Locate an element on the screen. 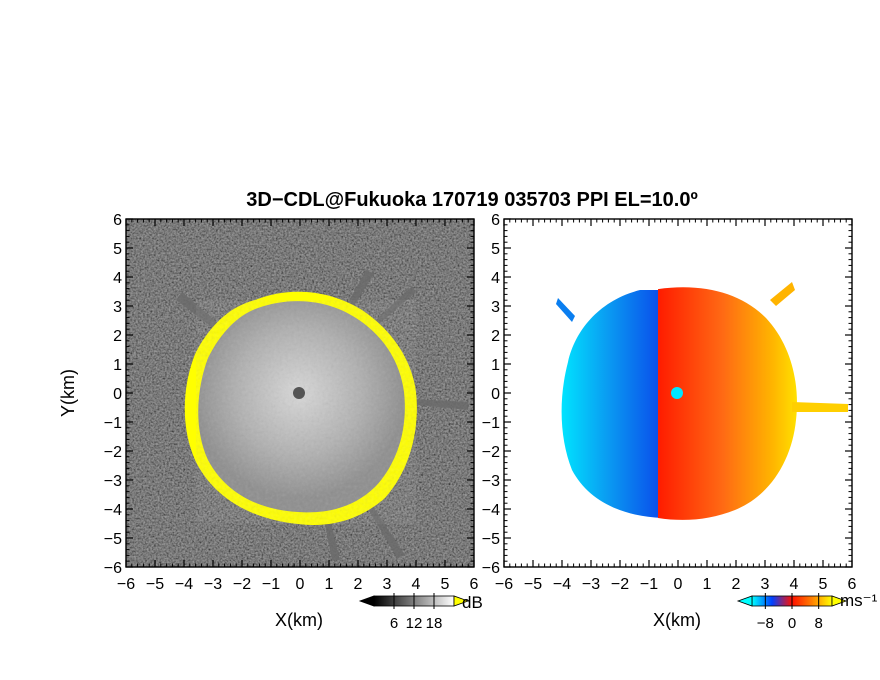 The width and height of the screenshot is (880, 680). velocity-site-marker is located at coordinates (677, 393).